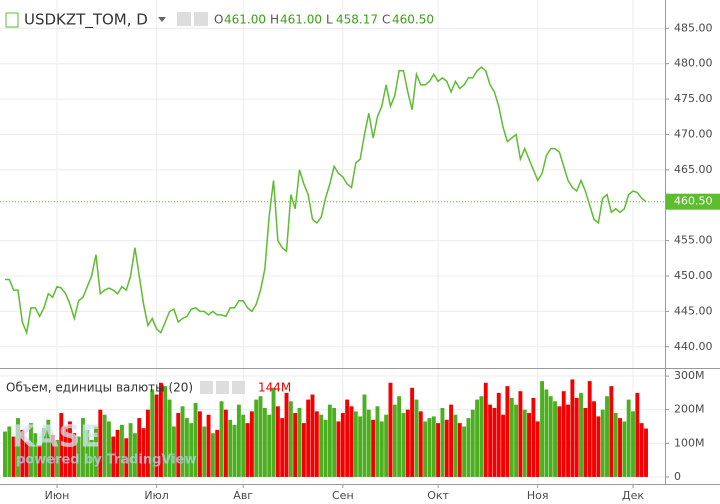 The image size is (720, 504). What do you see at coordinates (693, 346) in the screenshot?
I see `y-tick-label: 440.00` at bounding box center [693, 346].